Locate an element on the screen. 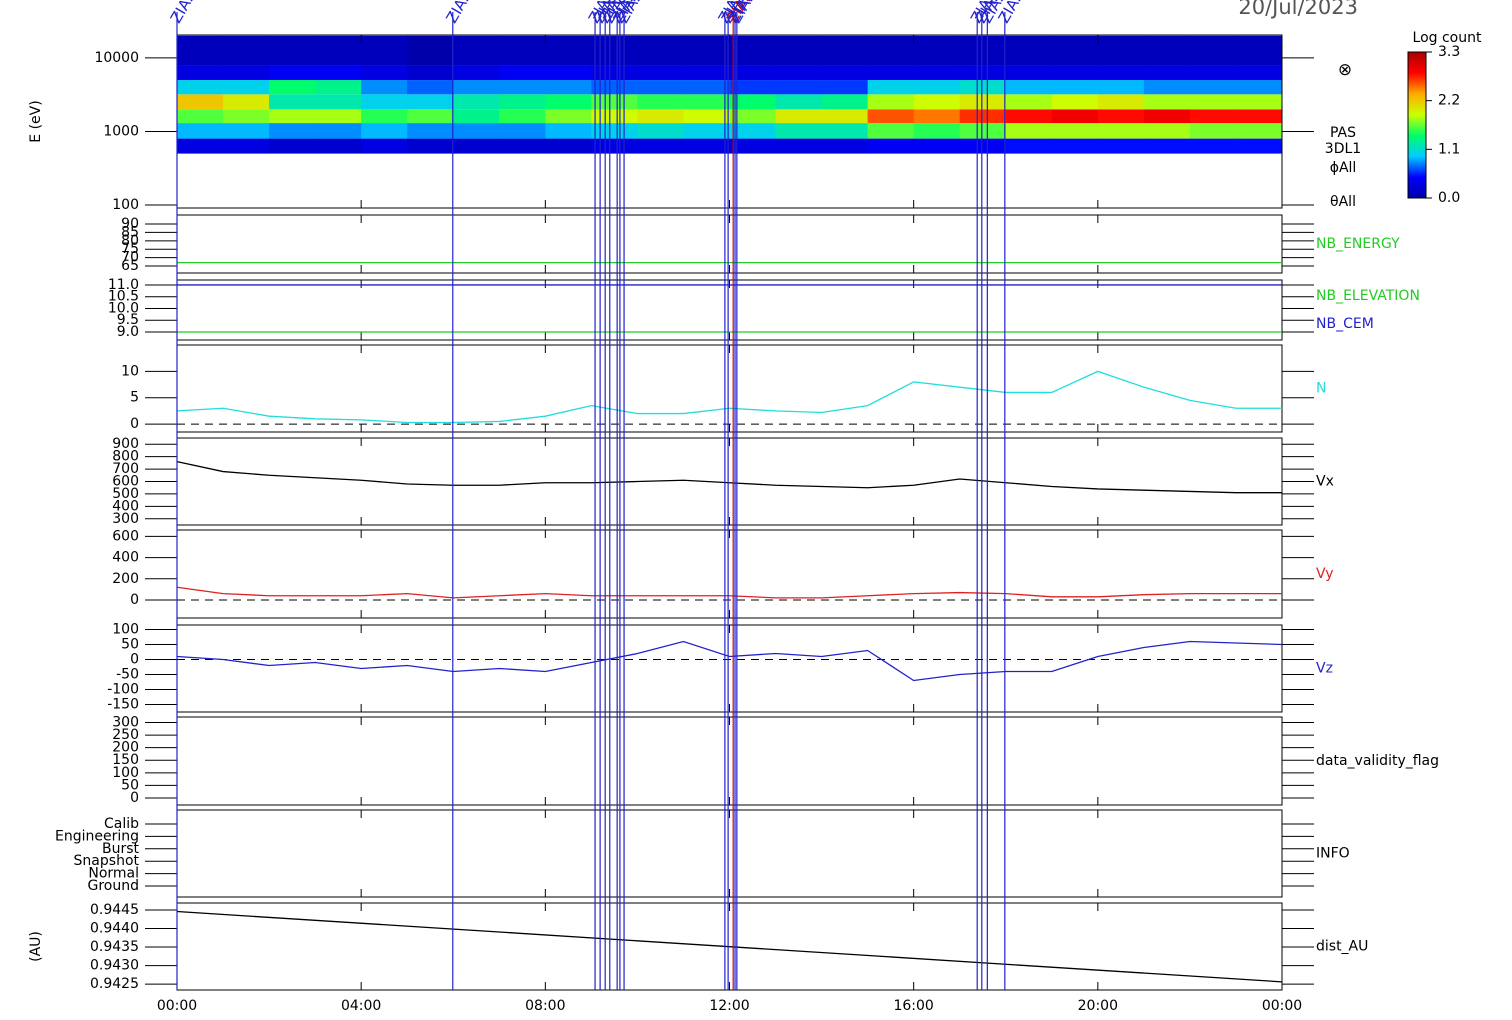  series-label: Vy is located at coordinates (1325, 574).